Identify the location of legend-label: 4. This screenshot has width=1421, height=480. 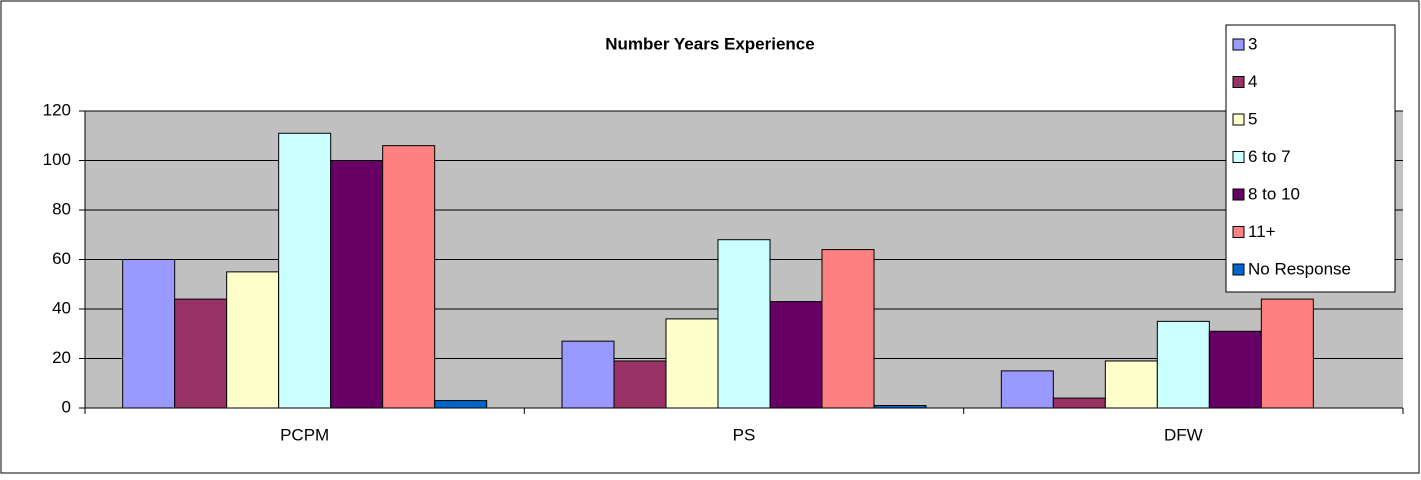
(1252, 81).